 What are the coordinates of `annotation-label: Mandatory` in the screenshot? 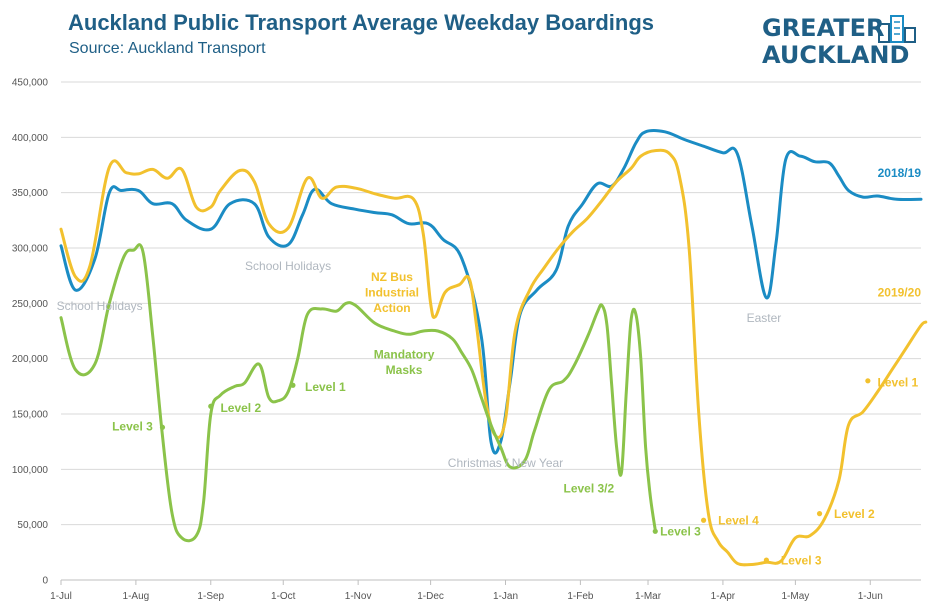 It's located at (404, 355).